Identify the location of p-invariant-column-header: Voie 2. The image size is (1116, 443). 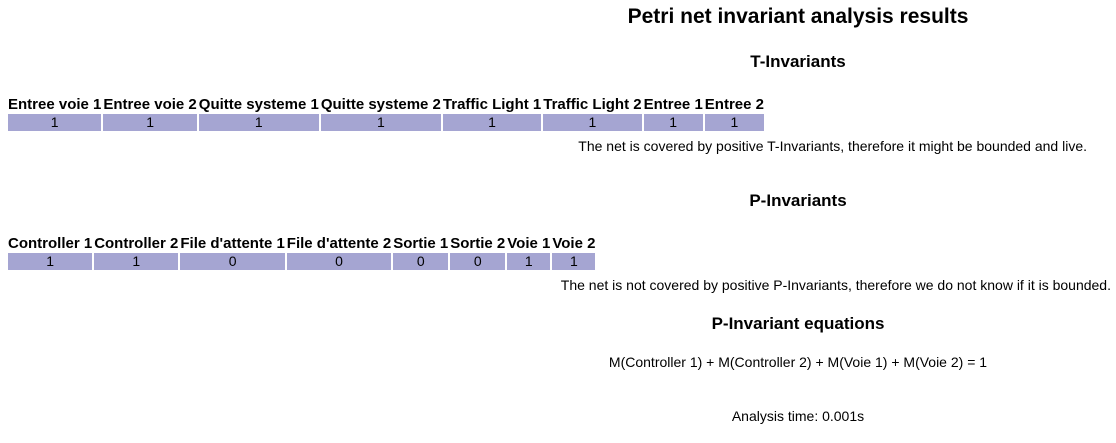
(574, 243).